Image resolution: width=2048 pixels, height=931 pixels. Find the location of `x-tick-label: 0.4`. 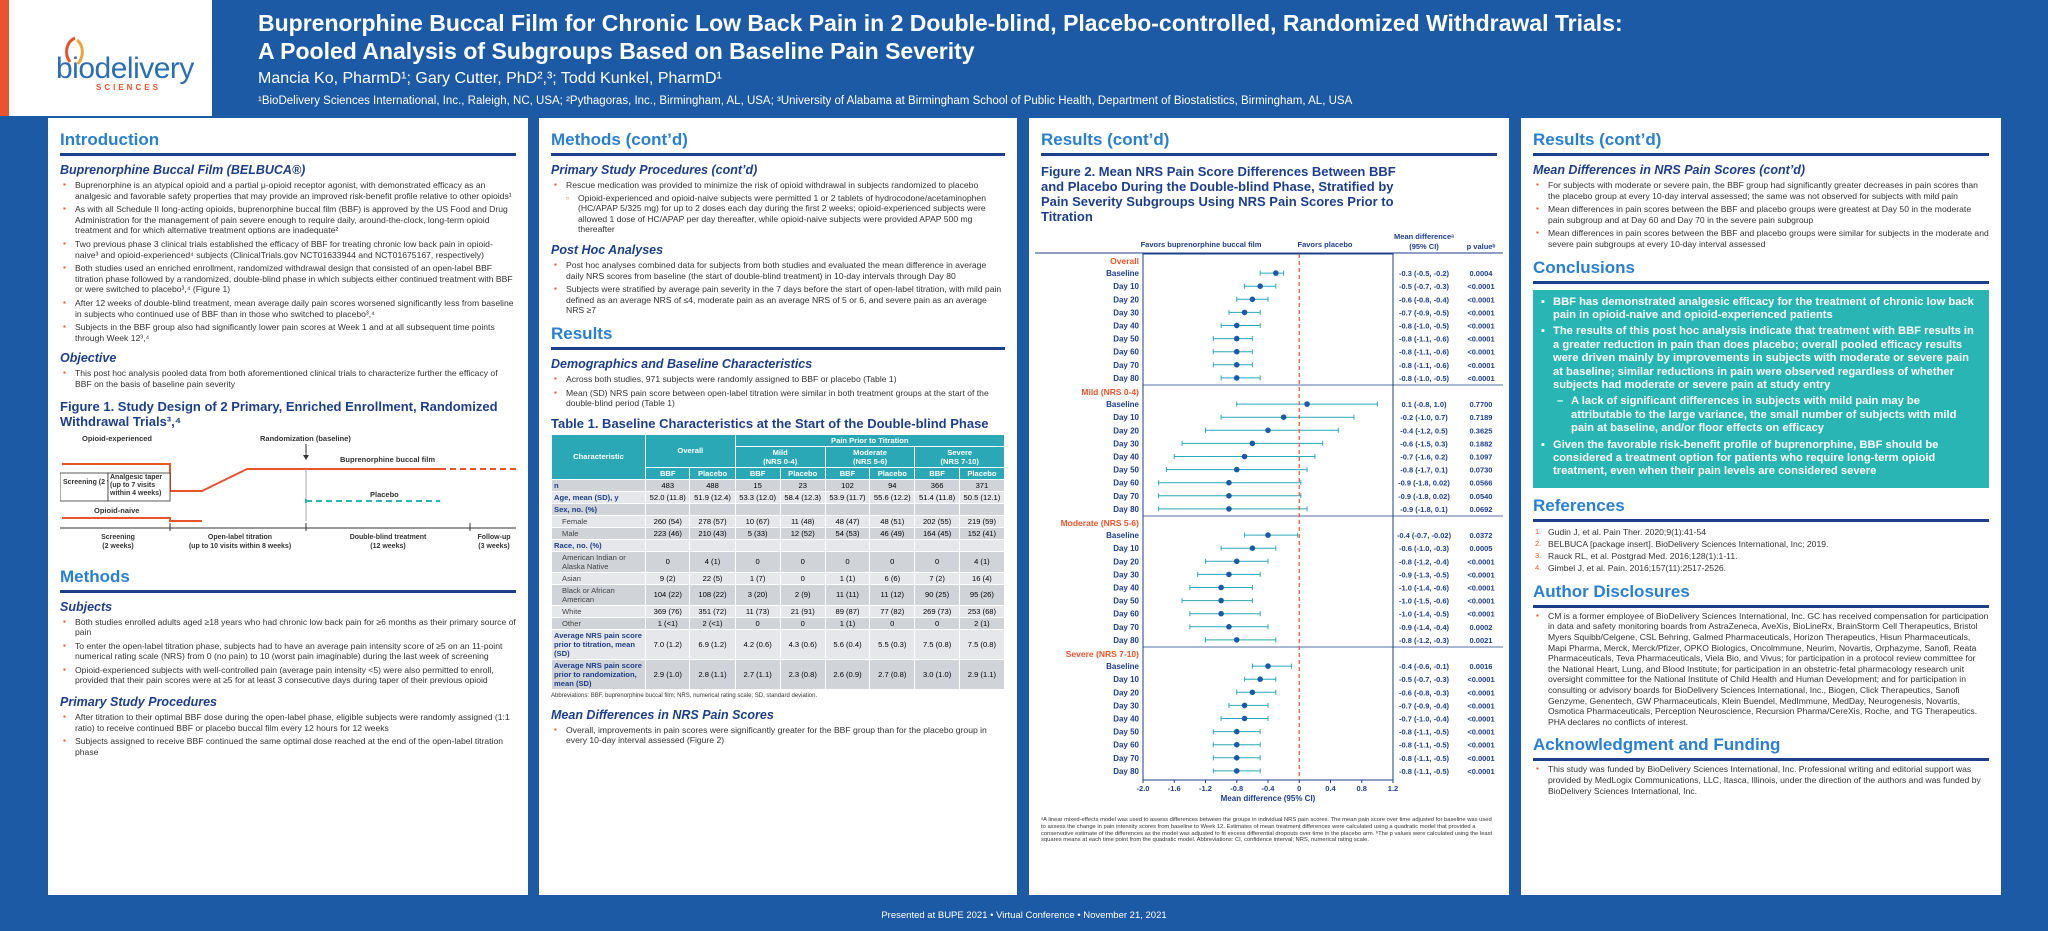

x-tick-label: 0.4 is located at coordinates (1330, 788).